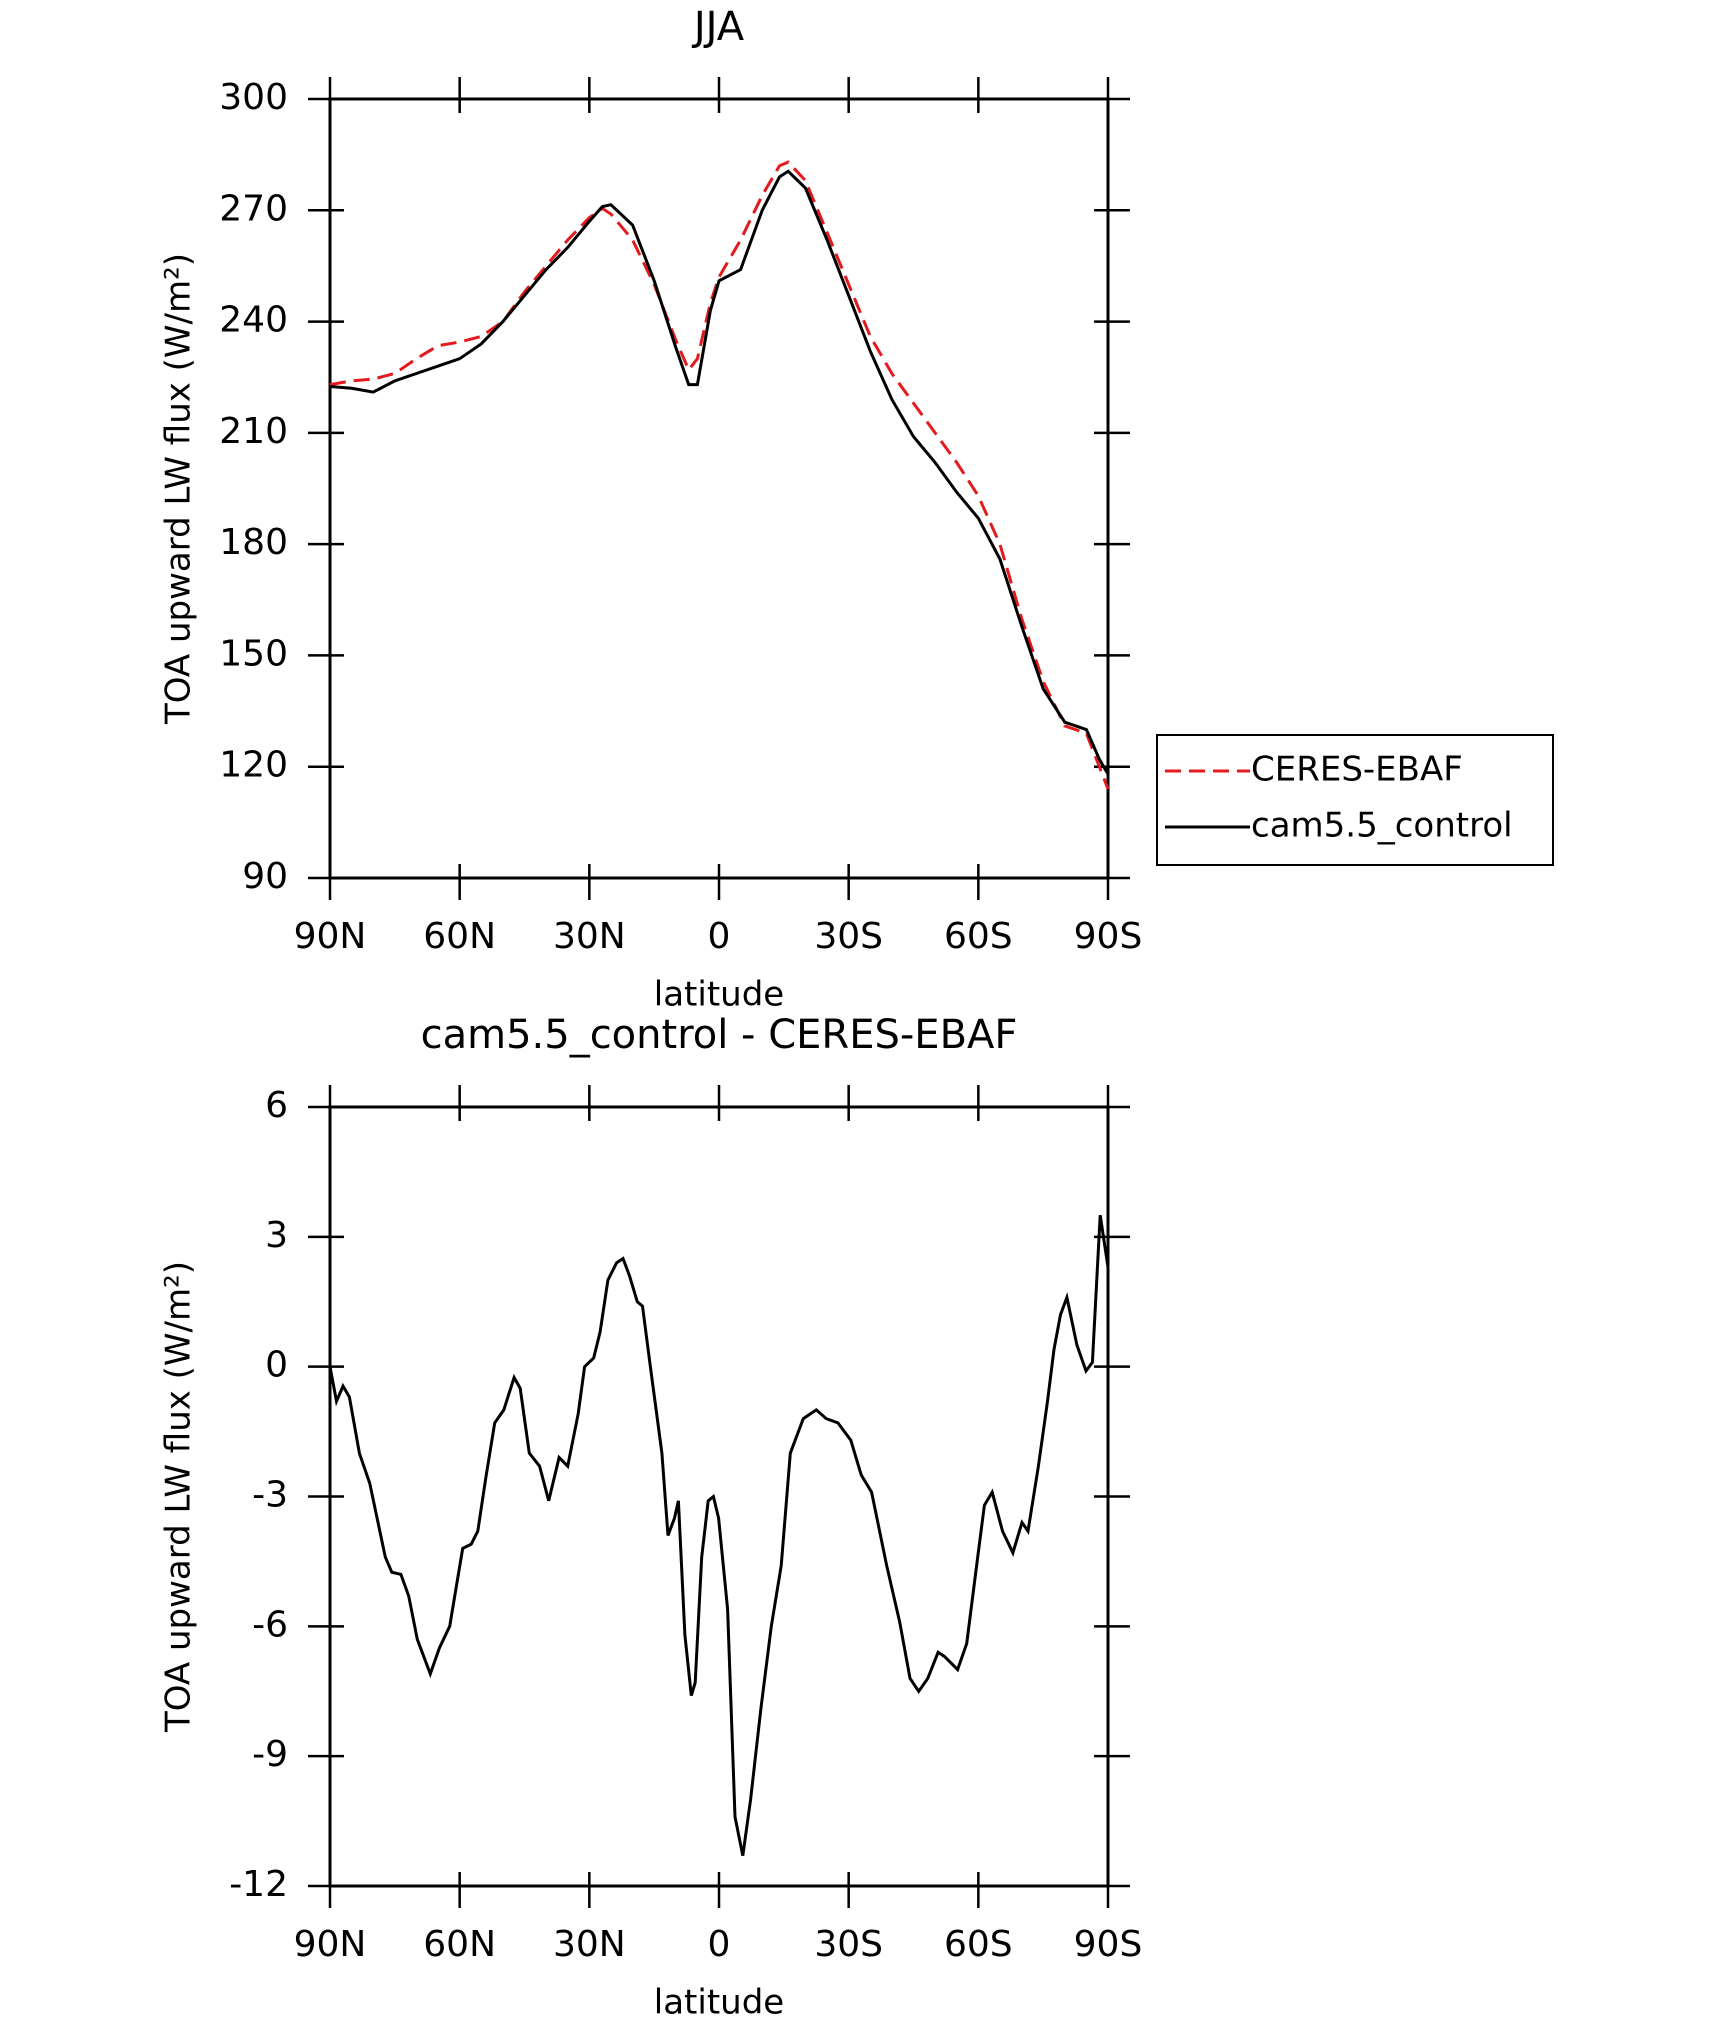  What do you see at coordinates (253, 97) in the screenshot?
I see `y-tick-label: 300` at bounding box center [253, 97].